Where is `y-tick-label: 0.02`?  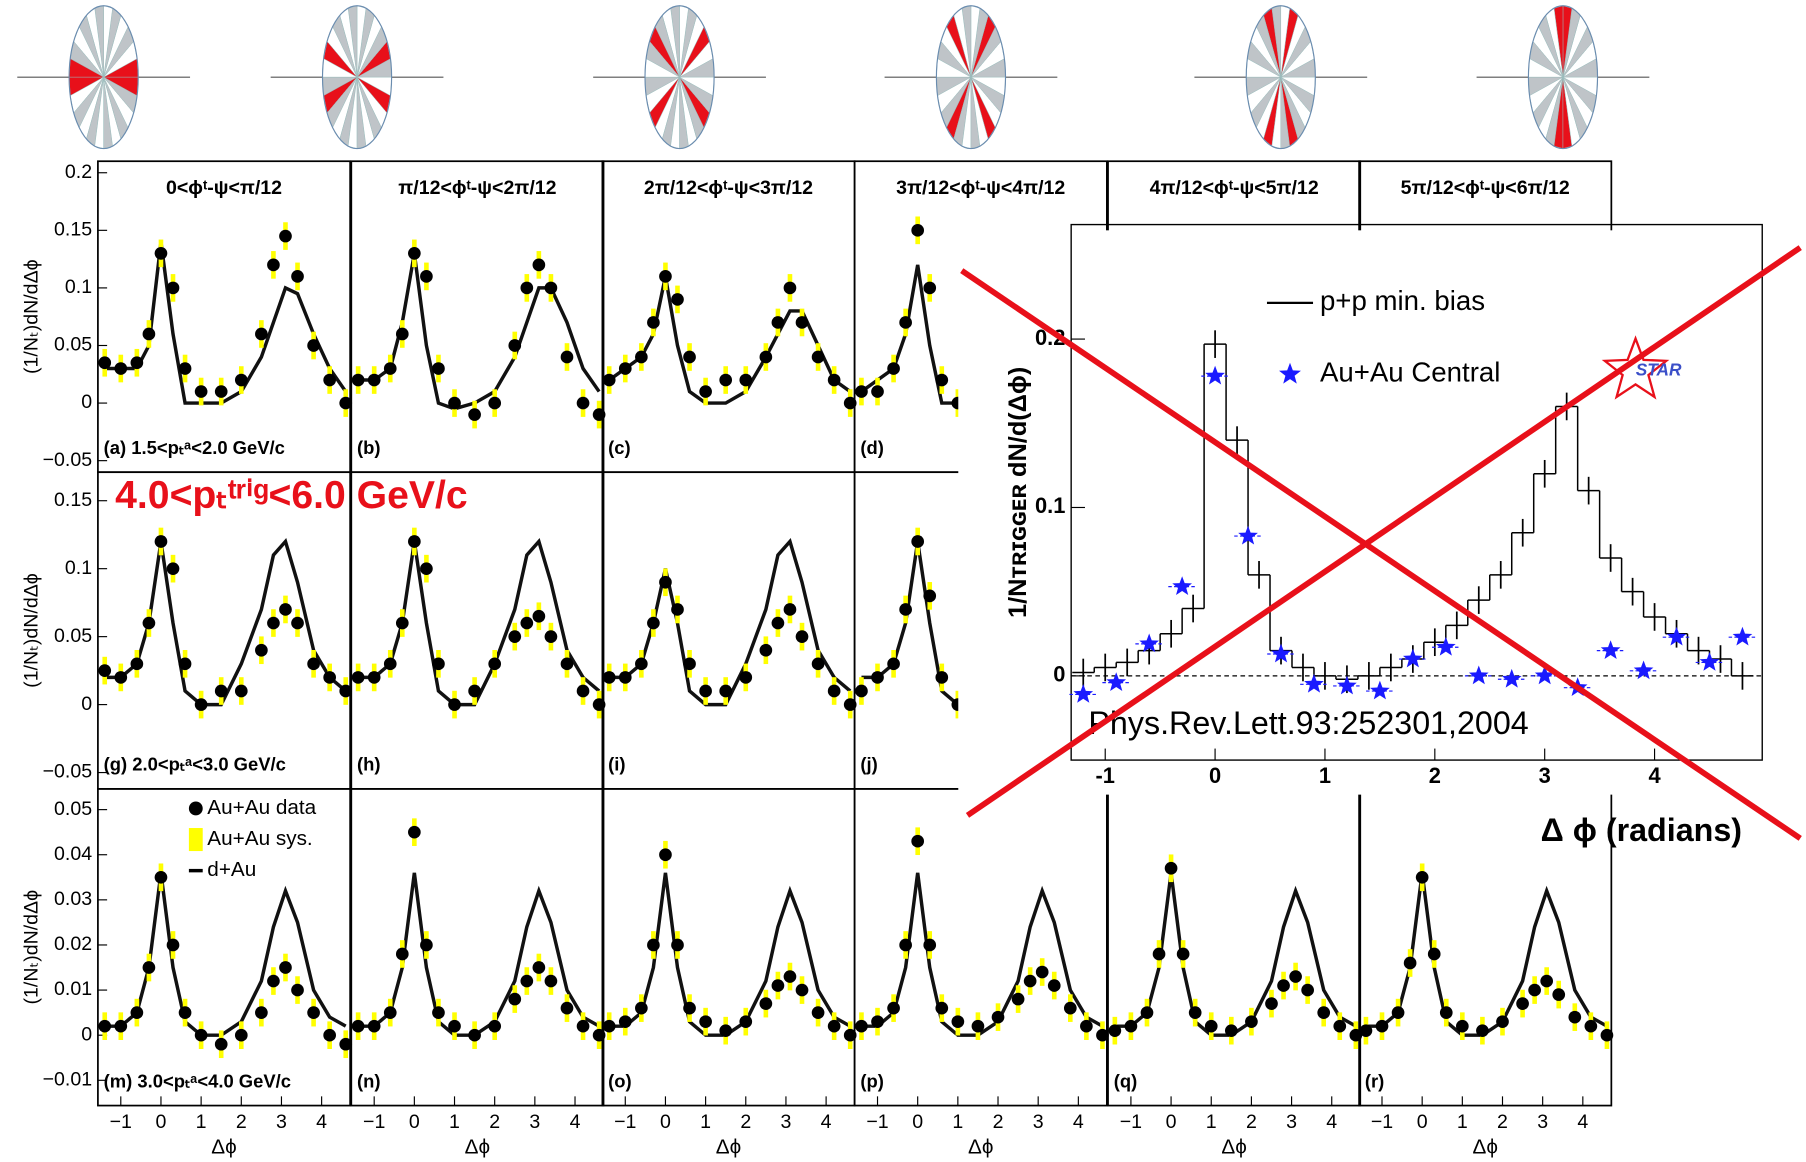
y-tick-label: 0.02 is located at coordinates (73, 944).